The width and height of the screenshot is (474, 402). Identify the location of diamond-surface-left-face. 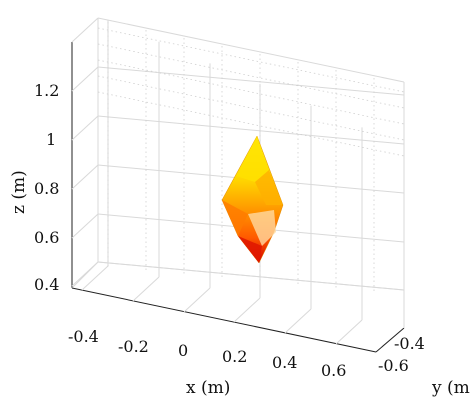
(235, 218).